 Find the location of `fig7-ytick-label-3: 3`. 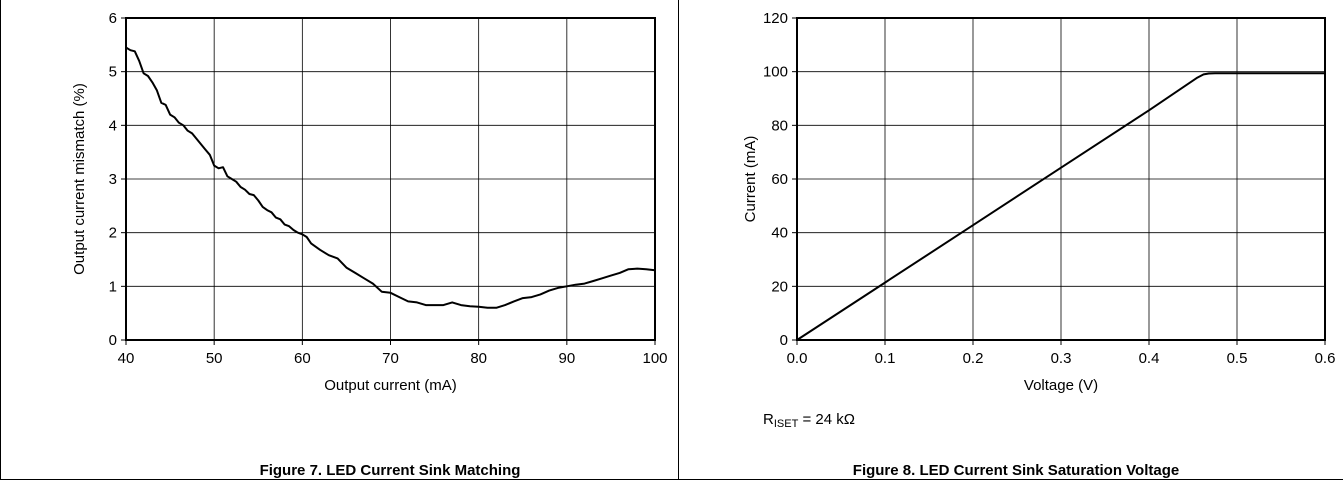

fig7-ytick-label-3: 3 is located at coordinates (113, 179).